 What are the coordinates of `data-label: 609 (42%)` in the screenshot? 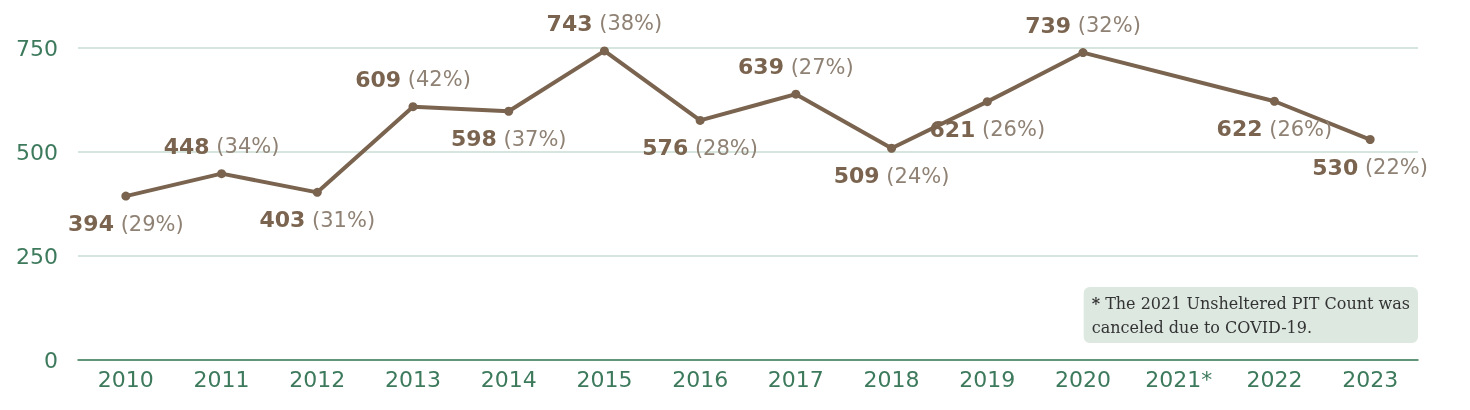 It's located at (413, 79).